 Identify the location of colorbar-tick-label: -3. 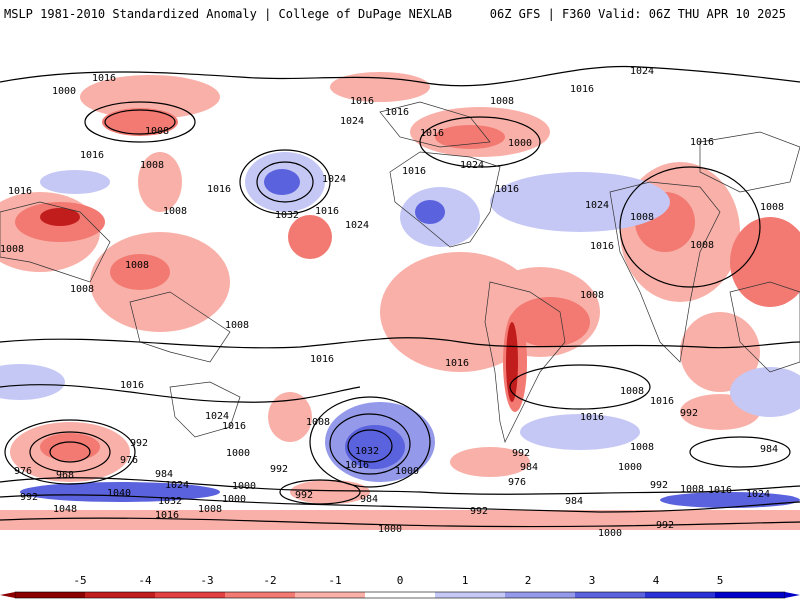
(207, 580).